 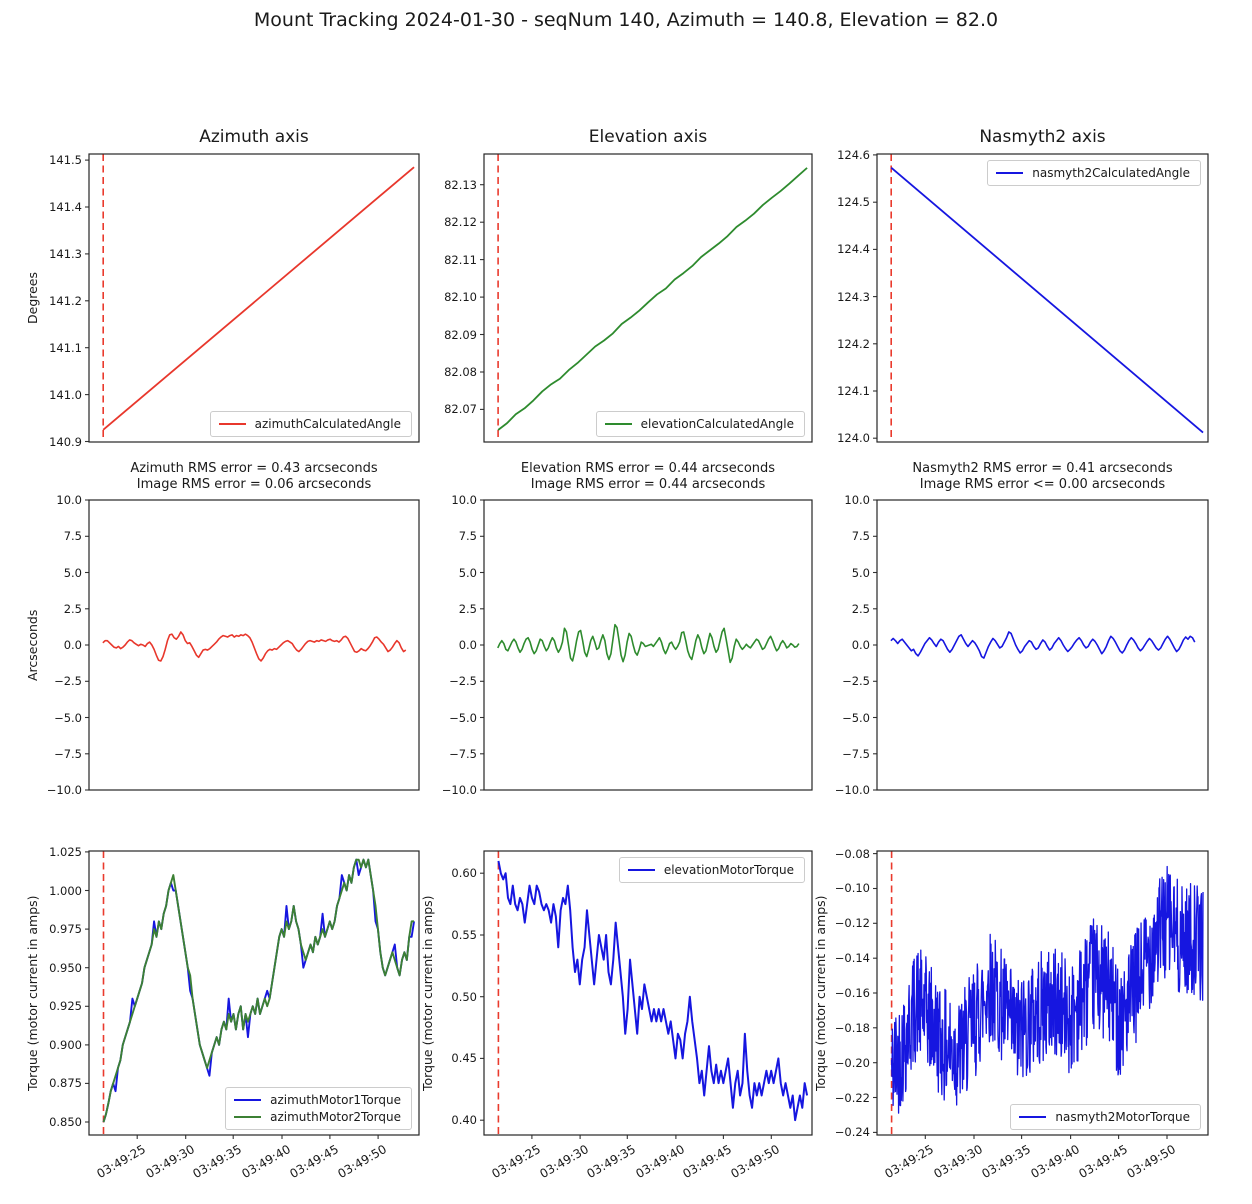 What do you see at coordinates (852, 1062) in the screenshot?
I see `y-tick-label: −0.20` at bounding box center [852, 1062].